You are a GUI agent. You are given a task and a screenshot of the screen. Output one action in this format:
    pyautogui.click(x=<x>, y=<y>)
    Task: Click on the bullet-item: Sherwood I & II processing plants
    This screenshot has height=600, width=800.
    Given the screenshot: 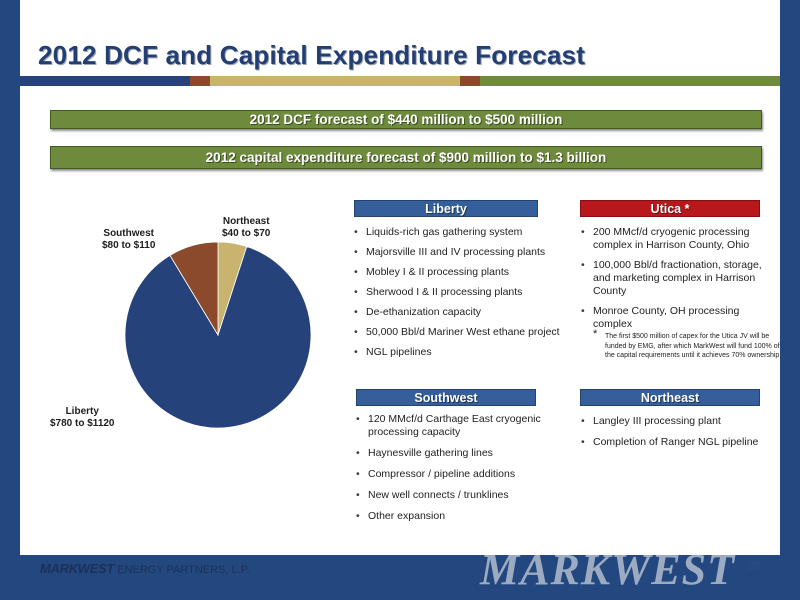 What is the action you would take?
    pyautogui.click(x=460, y=292)
    